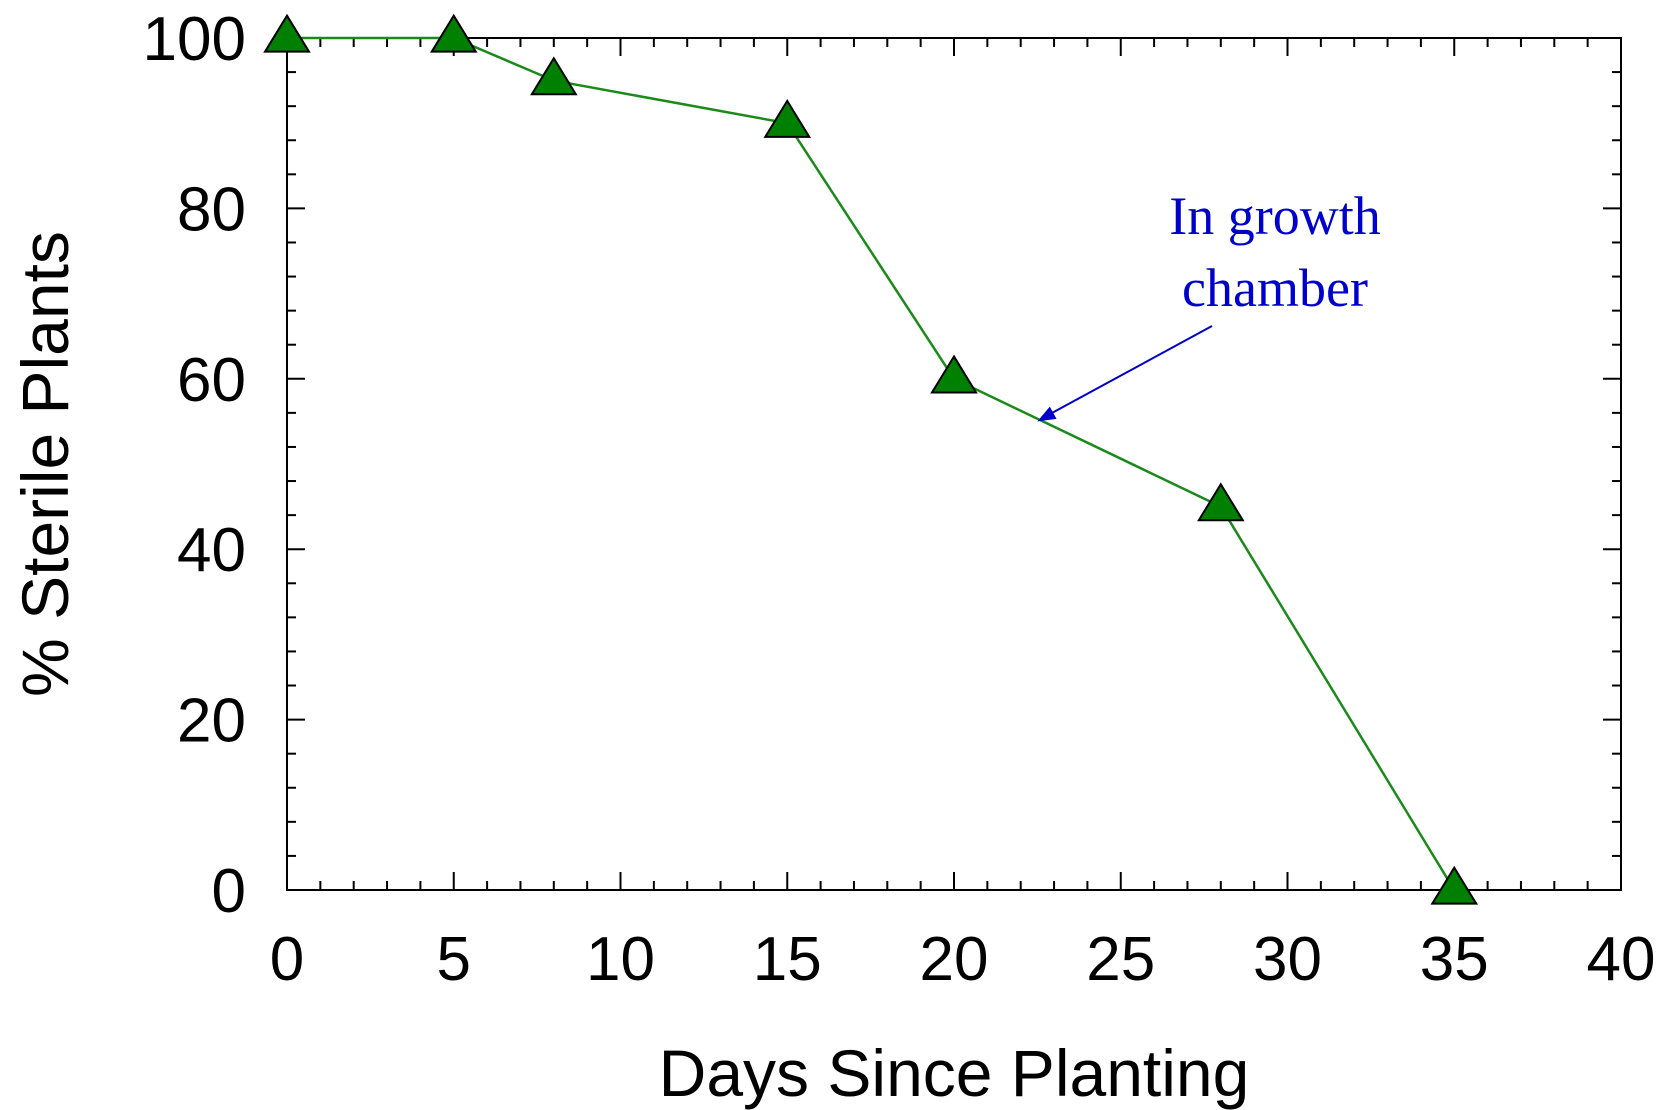  I want to click on x-axis-title: Days Since Planting, so click(954, 1073).